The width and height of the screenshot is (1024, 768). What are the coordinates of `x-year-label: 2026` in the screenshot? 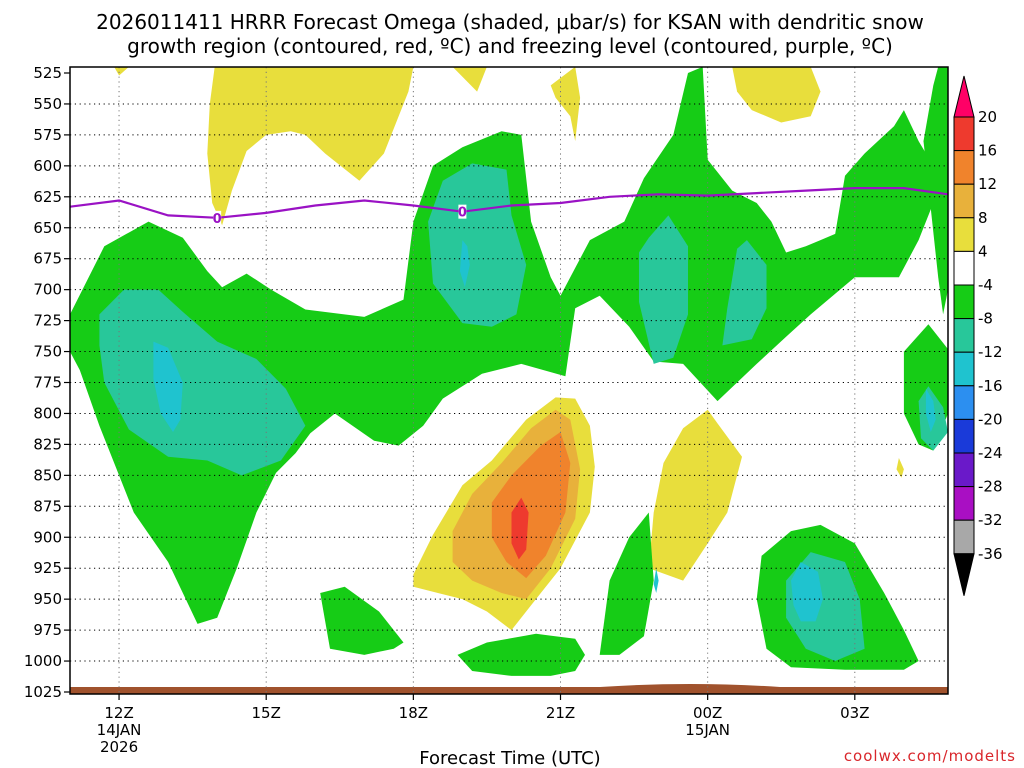 It's located at (119, 747).